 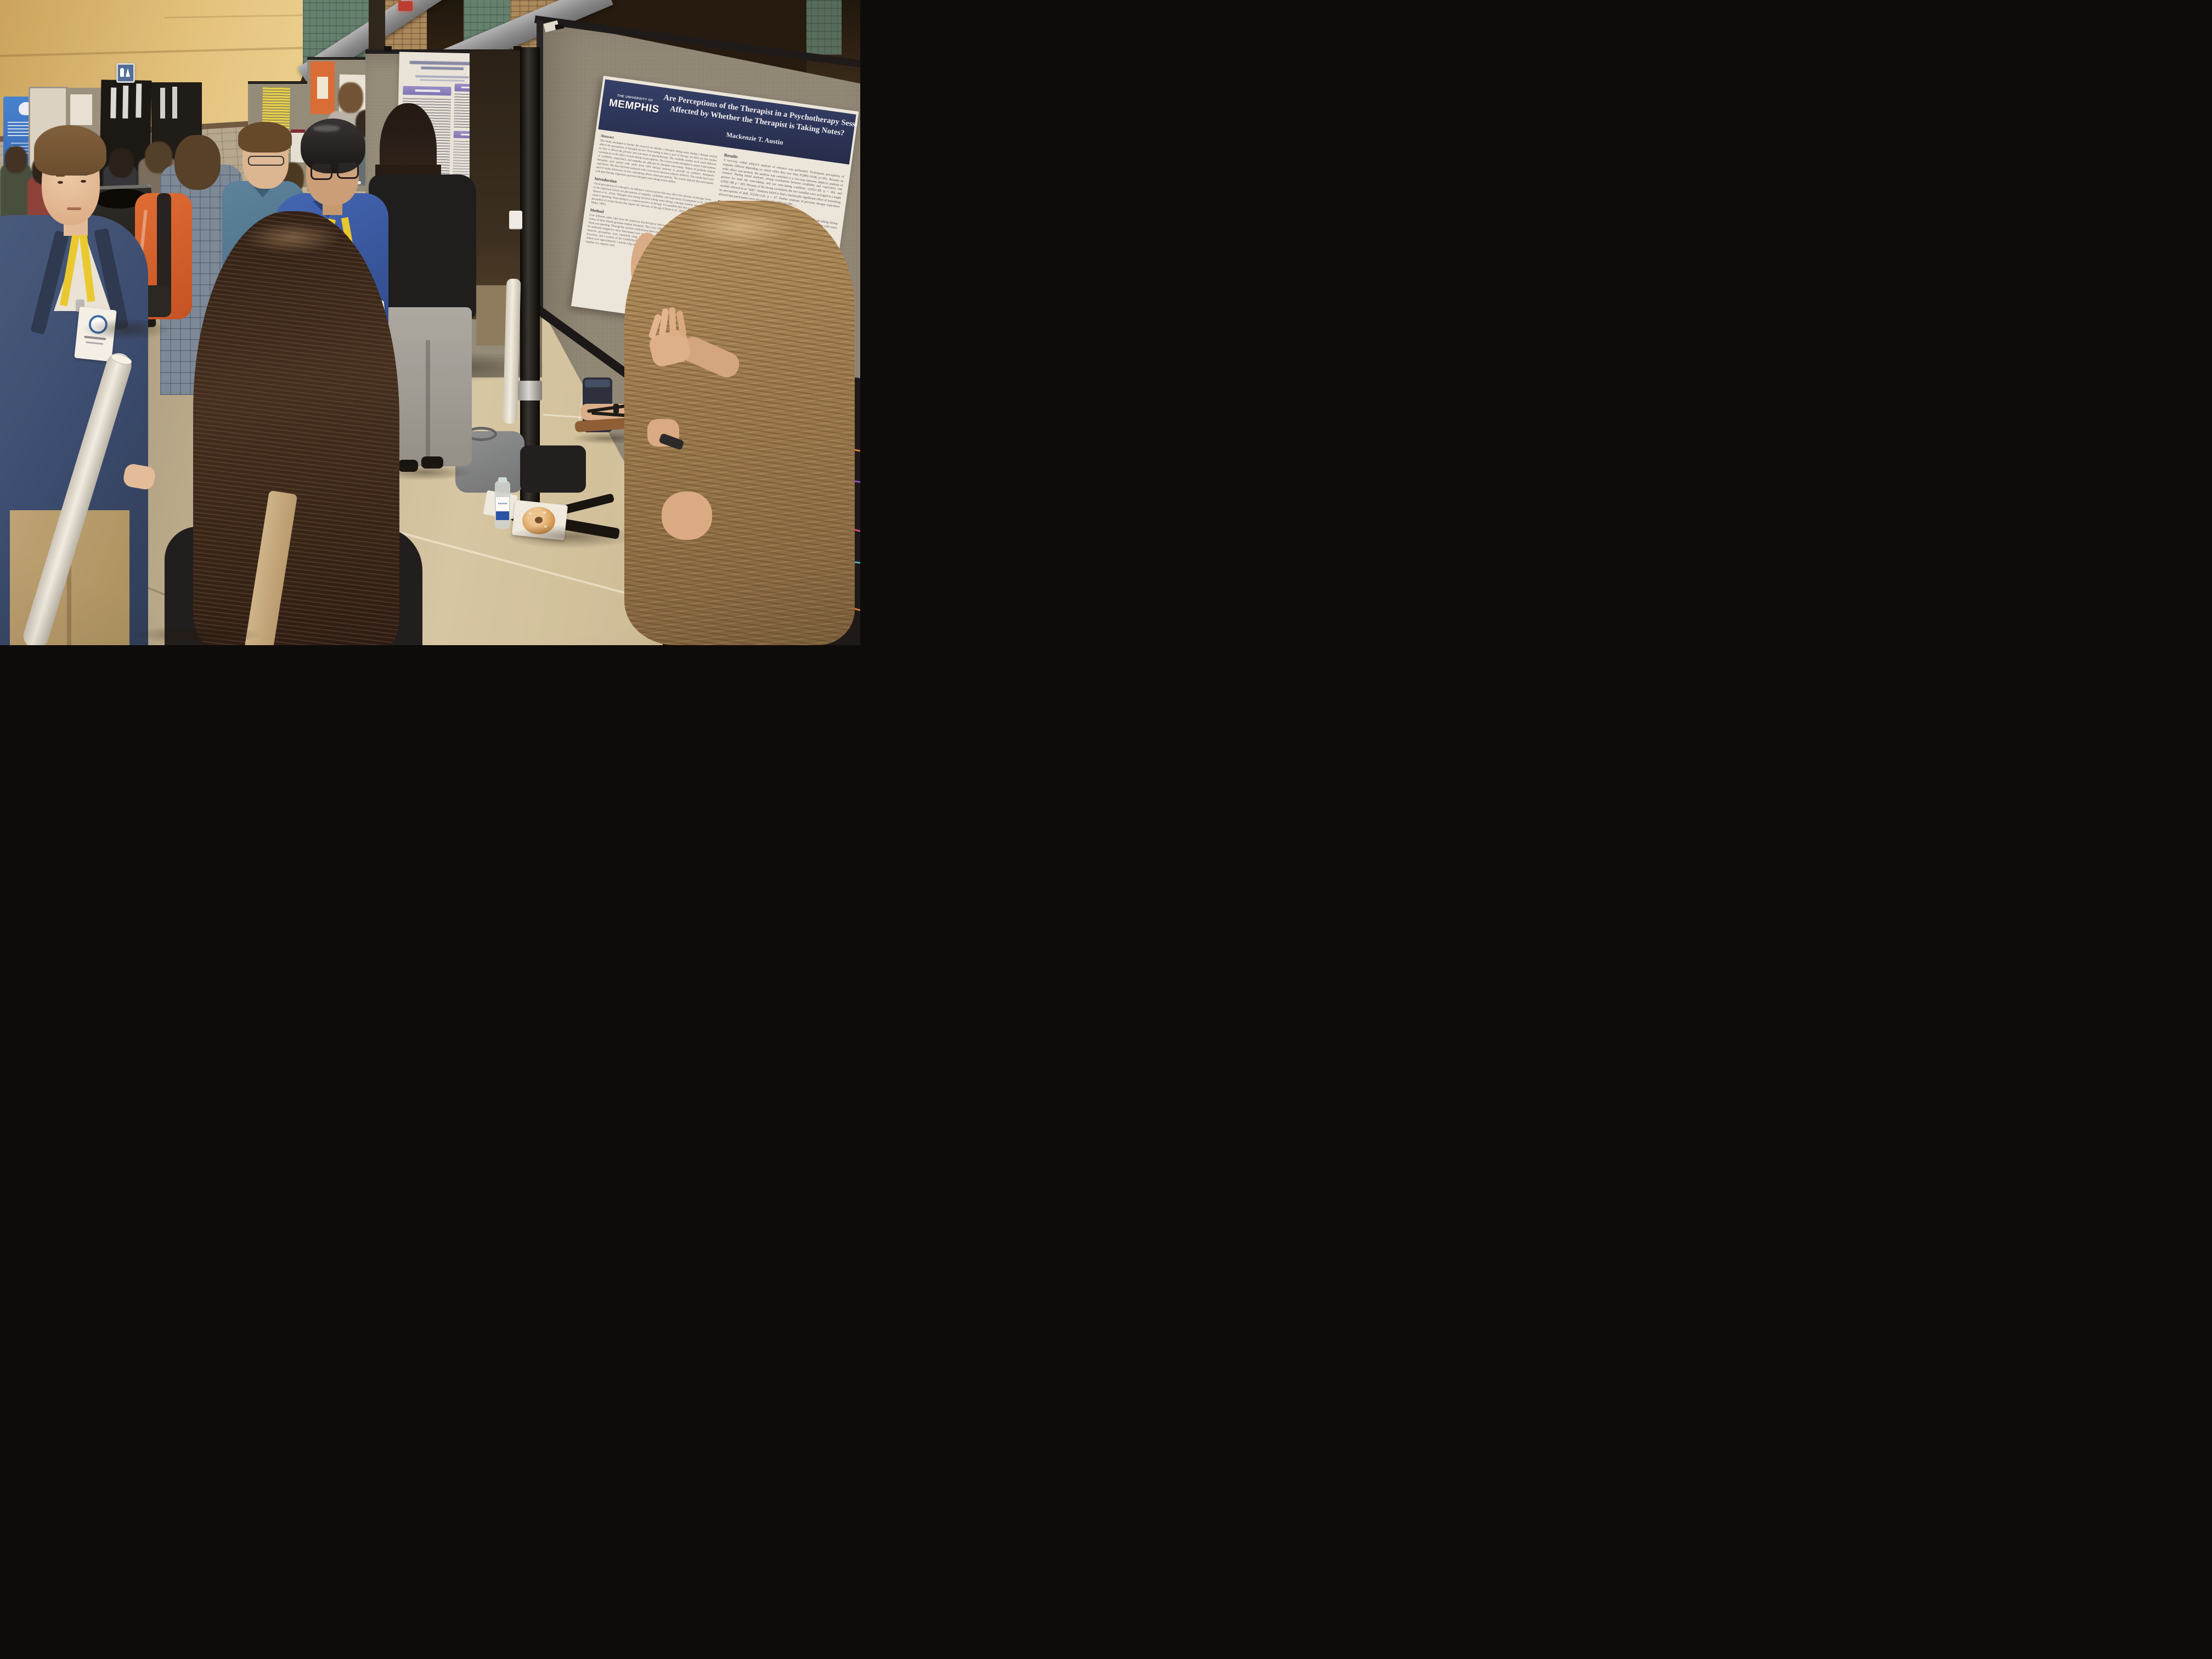 I want to click on orange-poster-photo, so click(x=322, y=88).